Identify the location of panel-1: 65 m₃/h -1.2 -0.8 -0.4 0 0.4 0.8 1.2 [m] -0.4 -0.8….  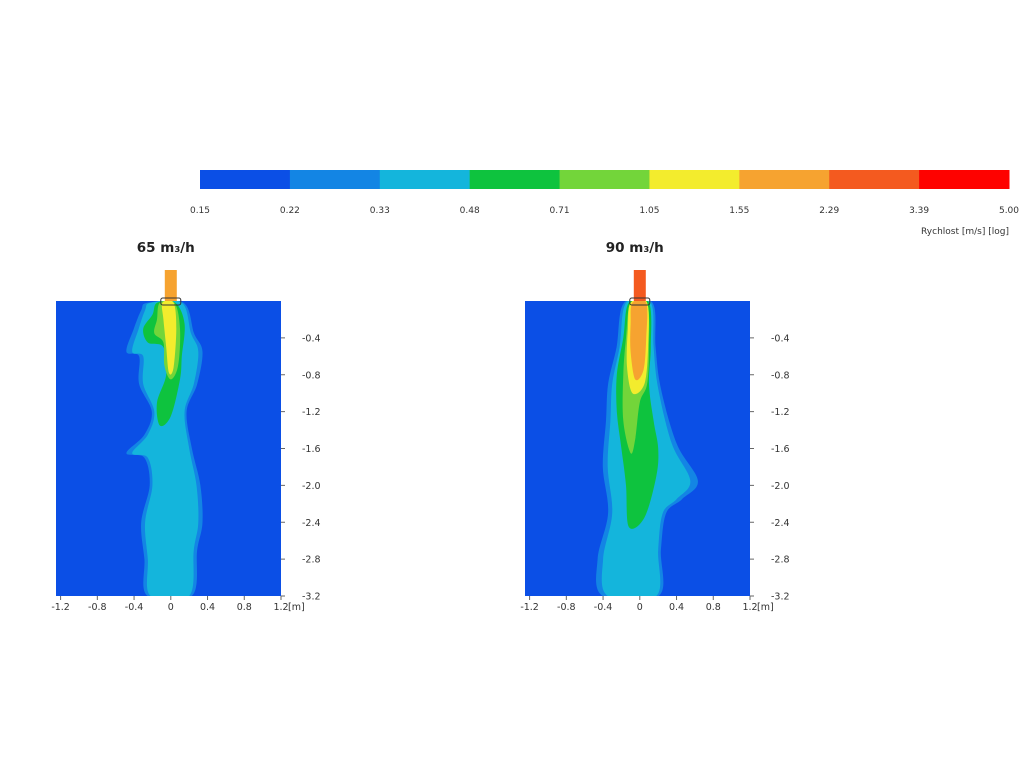
(185, 426).